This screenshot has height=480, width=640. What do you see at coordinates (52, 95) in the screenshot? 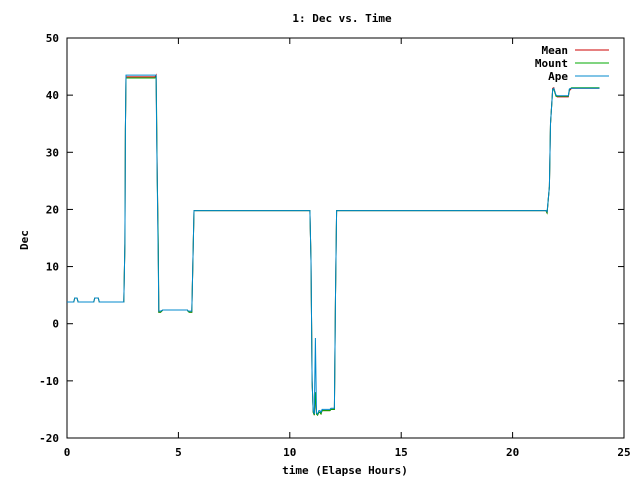
I see `y-tick-label: 40` at bounding box center [52, 95].